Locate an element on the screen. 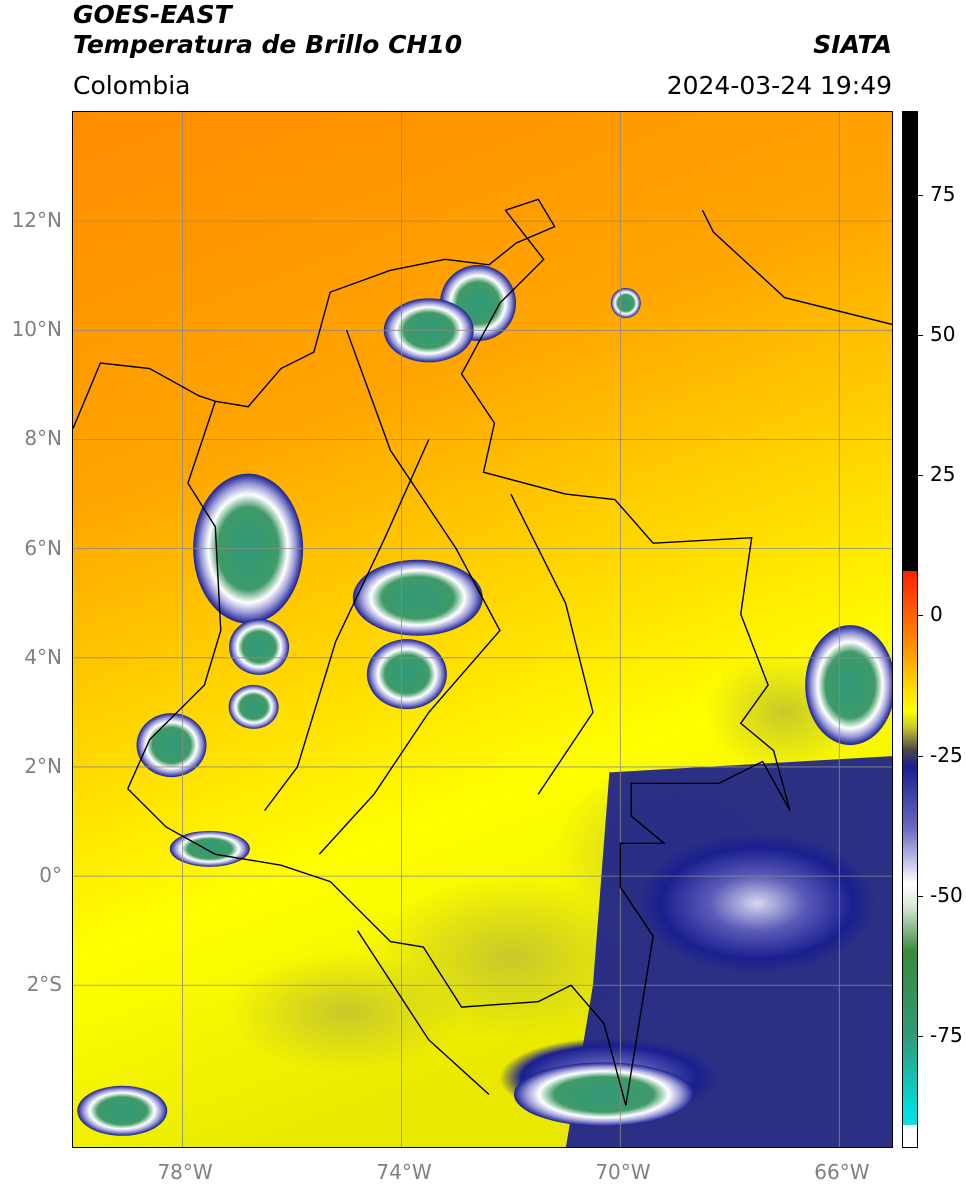  colorbar-tick-label: 50 is located at coordinates (943, 334).